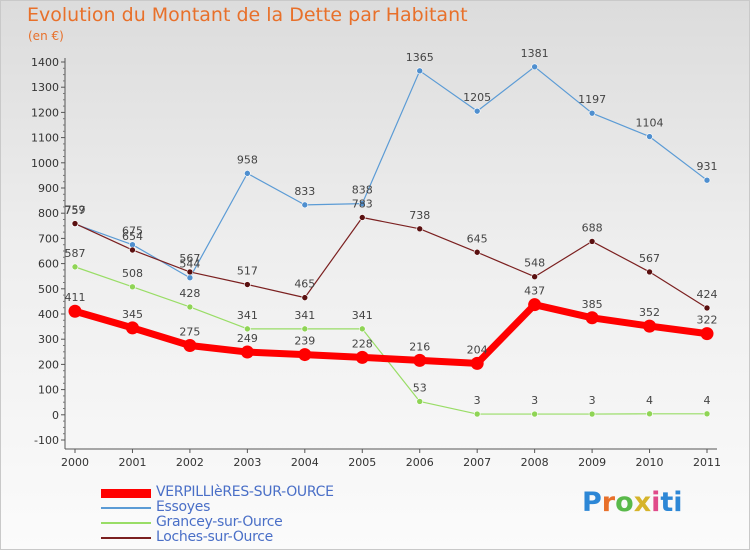 Image resolution: width=750 pixels, height=550 pixels. What do you see at coordinates (247, 462) in the screenshot?
I see `x-tick-label: 2003` at bounding box center [247, 462].